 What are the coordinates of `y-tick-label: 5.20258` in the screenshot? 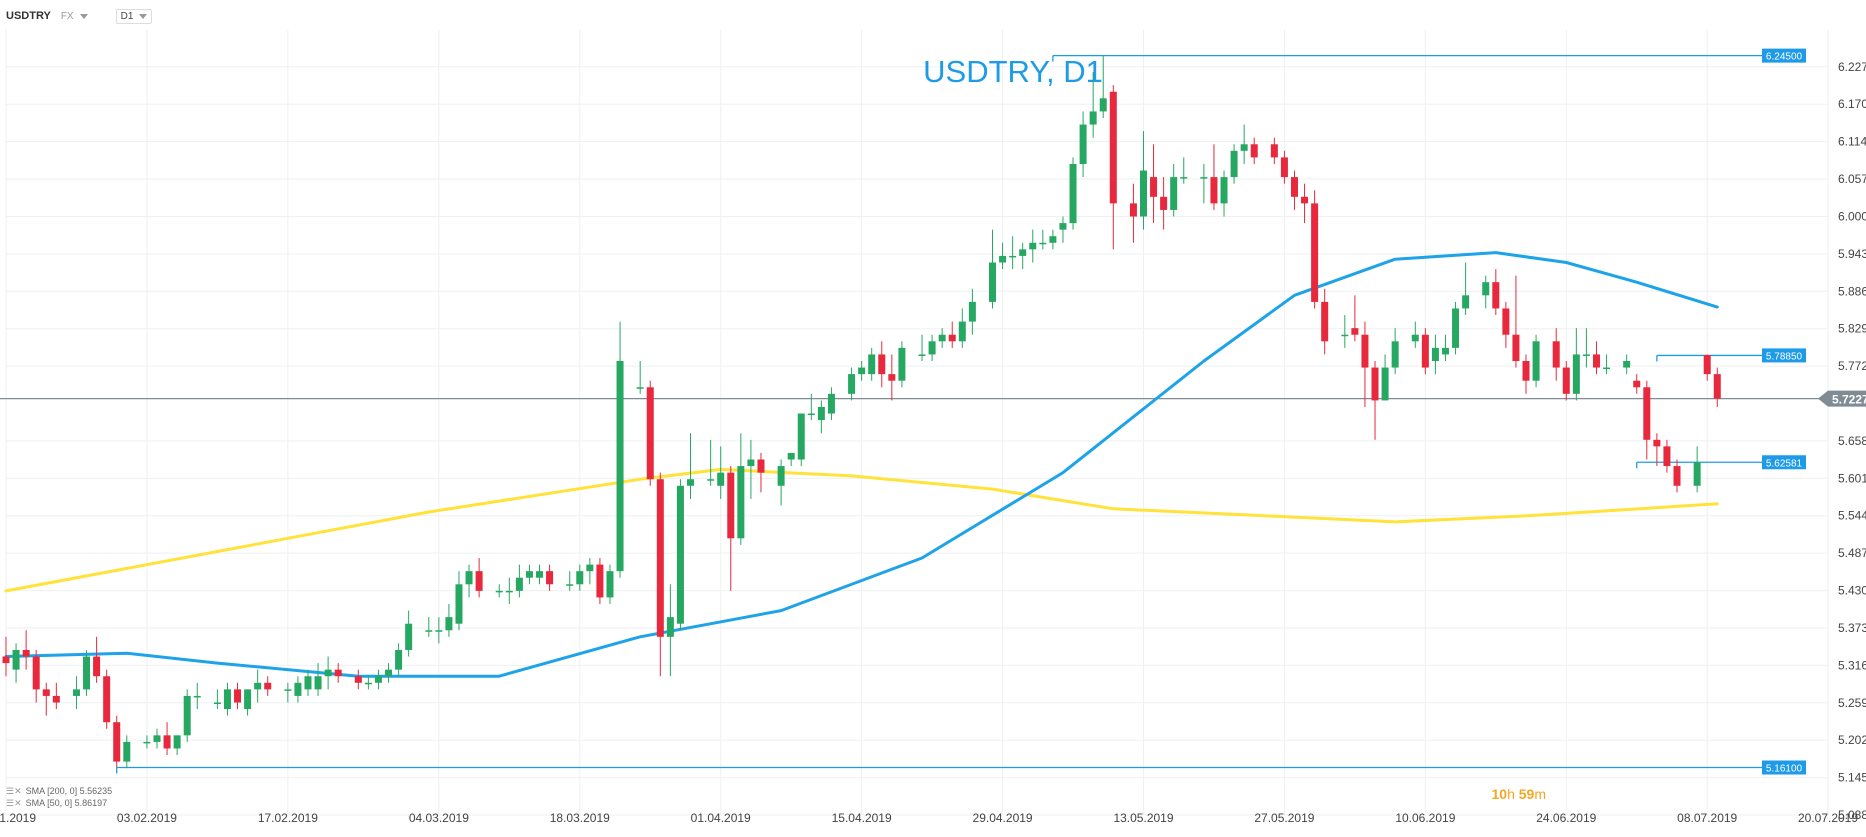 It's located at (1852, 740).